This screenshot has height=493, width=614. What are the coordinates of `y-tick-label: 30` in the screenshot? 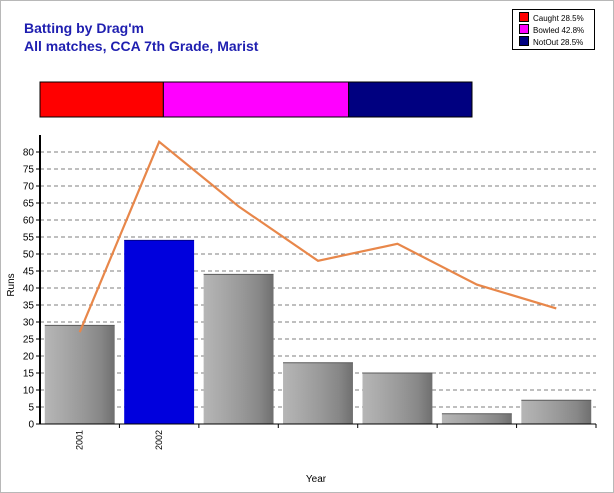 It's located at (29, 323).